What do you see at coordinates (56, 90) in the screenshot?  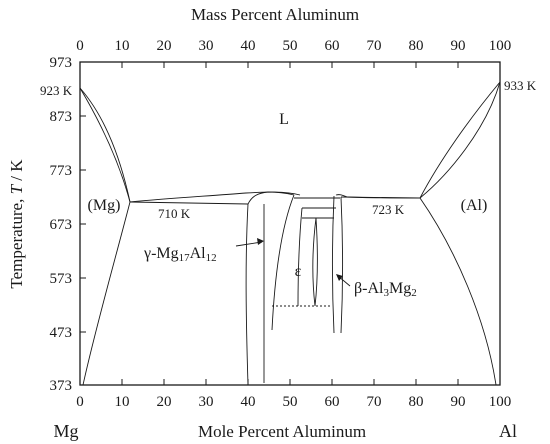 I see `mg-melting-label: 923 K` at bounding box center [56, 90].